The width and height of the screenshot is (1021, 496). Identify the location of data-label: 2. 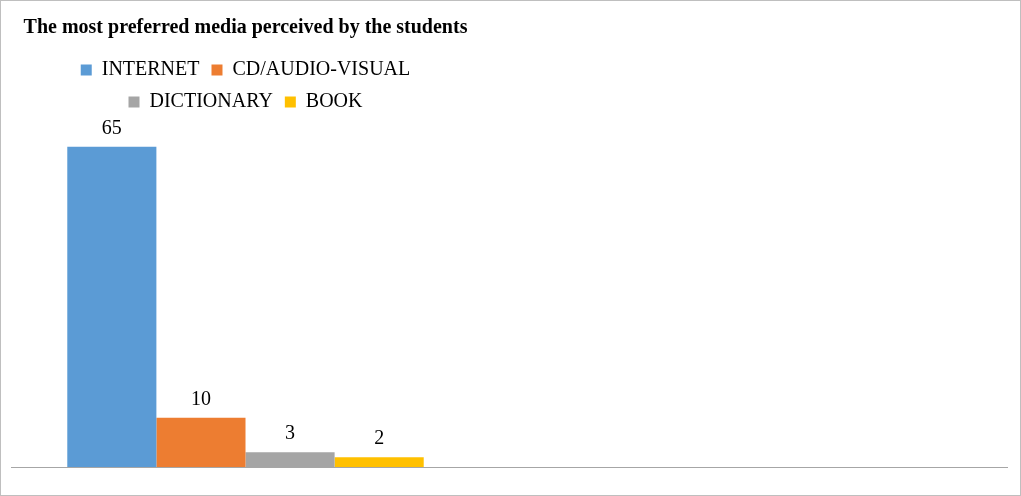
(379, 437).